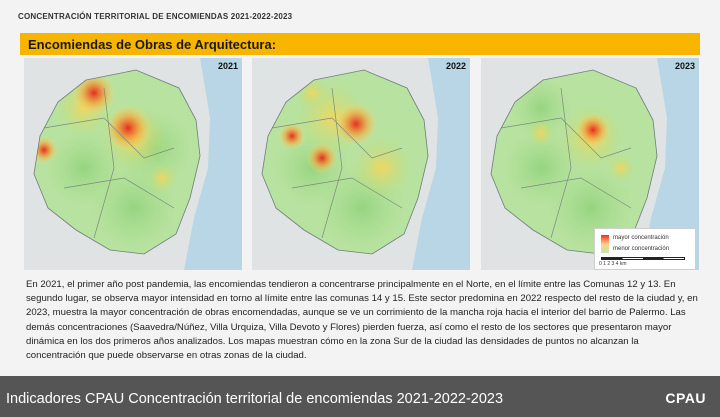 The image size is (720, 417). Describe the element at coordinates (455, 66) in the screenshot. I see `map-year-label: 2022` at that location.